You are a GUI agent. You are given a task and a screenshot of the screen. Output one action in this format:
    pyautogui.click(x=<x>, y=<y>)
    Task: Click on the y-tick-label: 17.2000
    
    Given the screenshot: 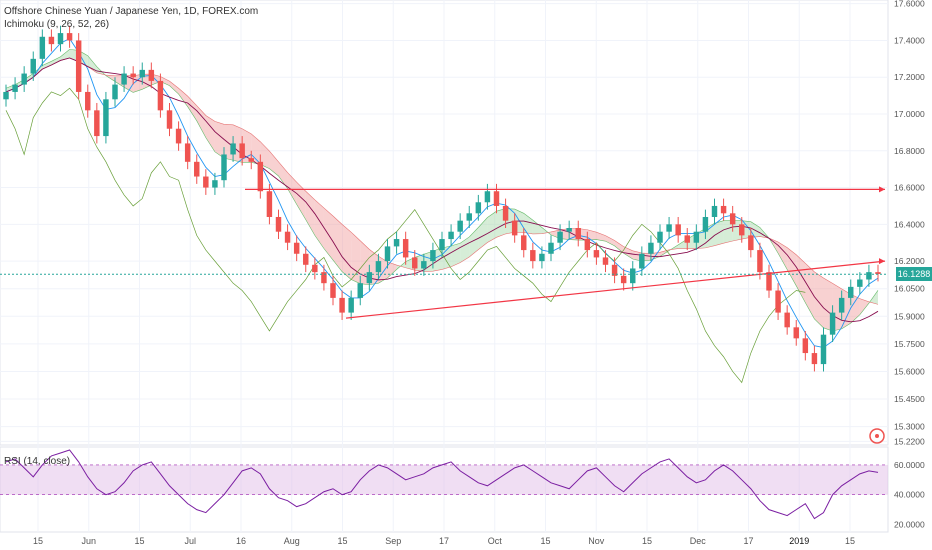 What is the action you would take?
    pyautogui.click(x=909, y=77)
    